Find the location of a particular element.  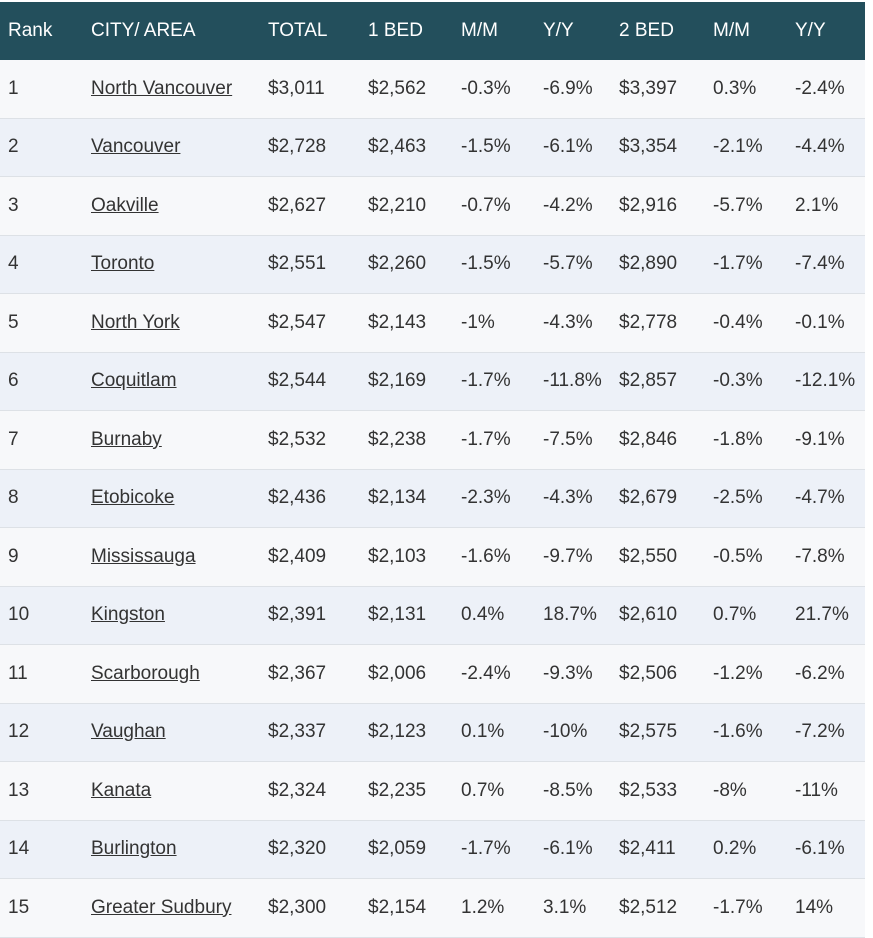

table-cell: -1.5% is located at coordinates (486, 147).